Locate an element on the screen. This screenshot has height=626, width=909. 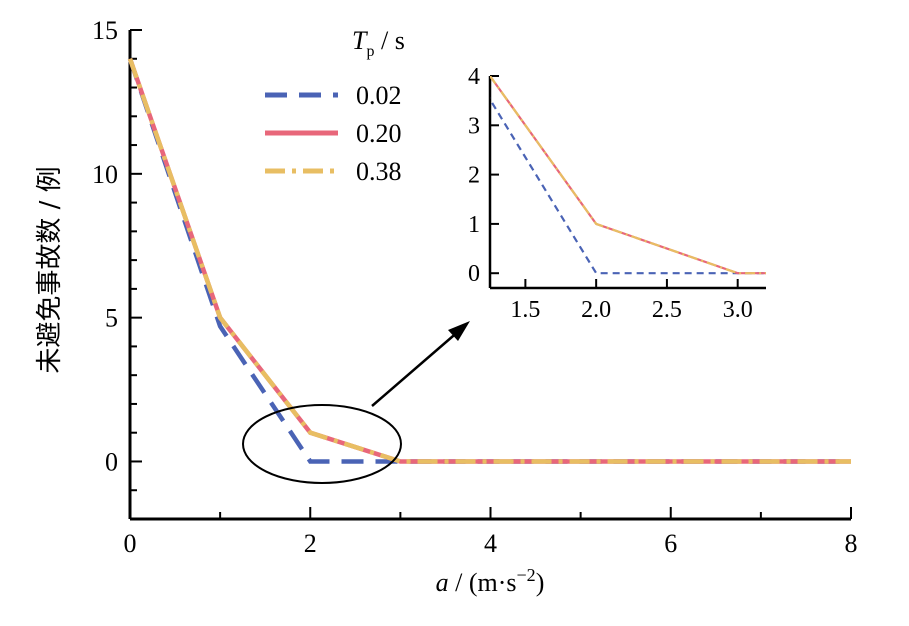
inset-x-tick-label: 3.0 is located at coordinates (738, 310).